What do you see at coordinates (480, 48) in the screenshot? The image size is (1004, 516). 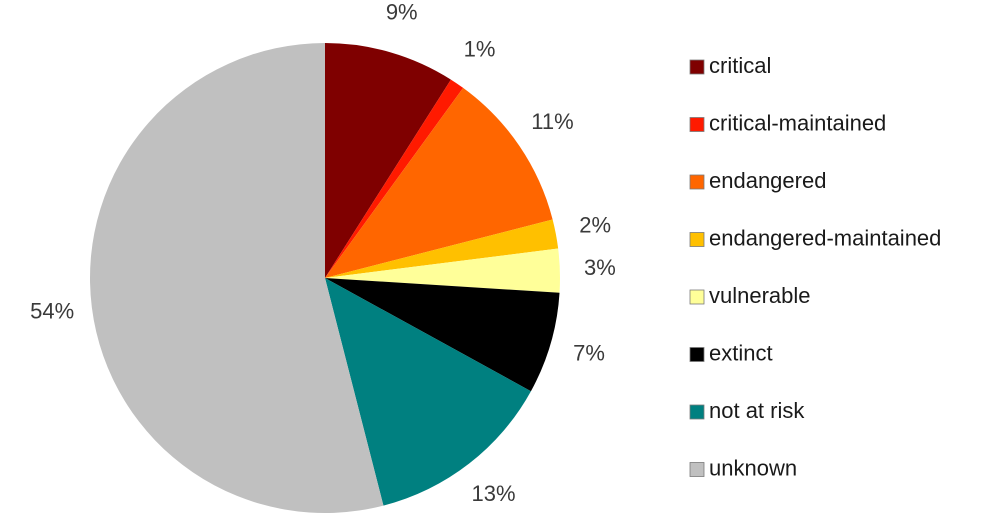 I see `percent-label-critical-maintained: 1%` at bounding box center [480, 48].